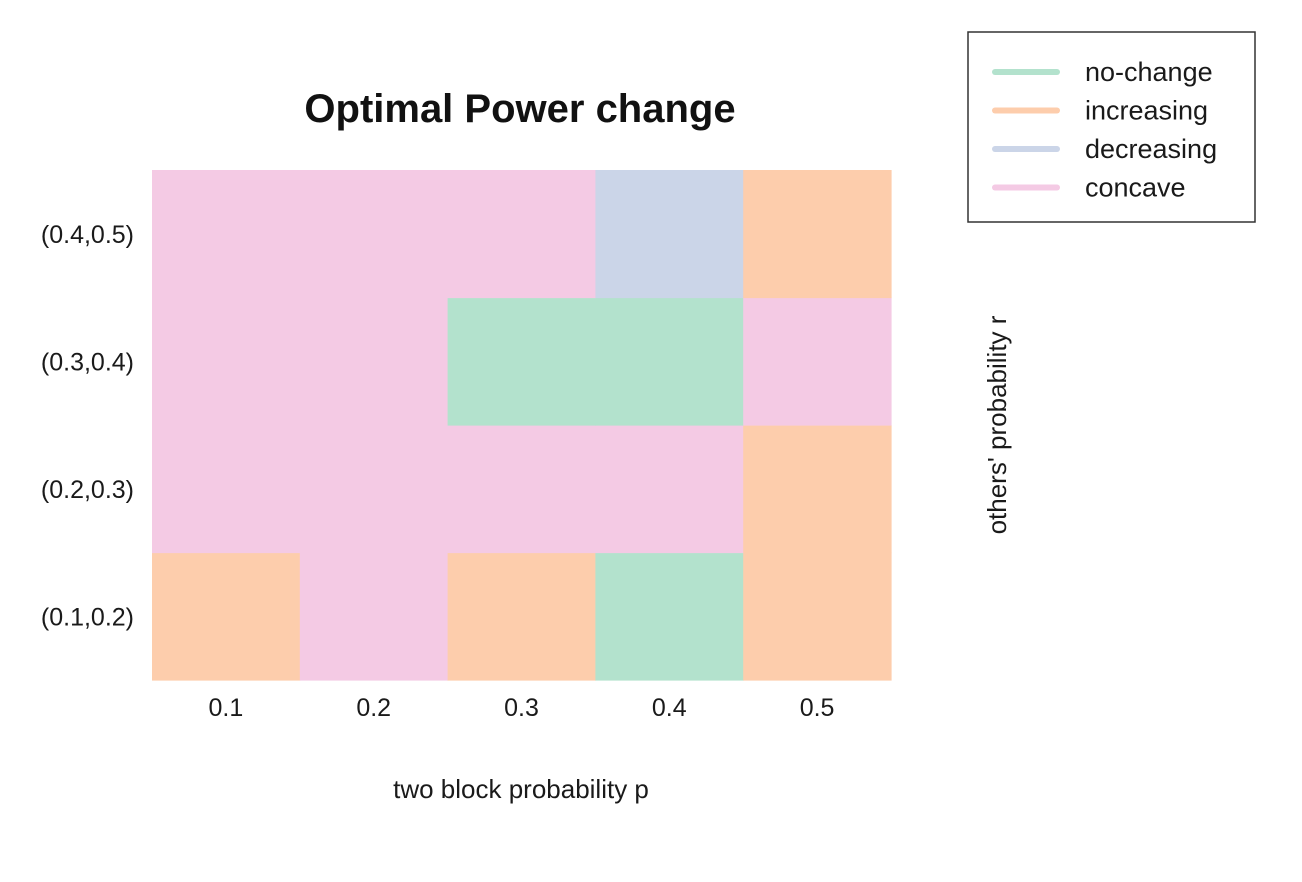 This screenshot has height=882, width=1302. I want to click on y-tick-label: (0.3,0.4), so click(87, 362).